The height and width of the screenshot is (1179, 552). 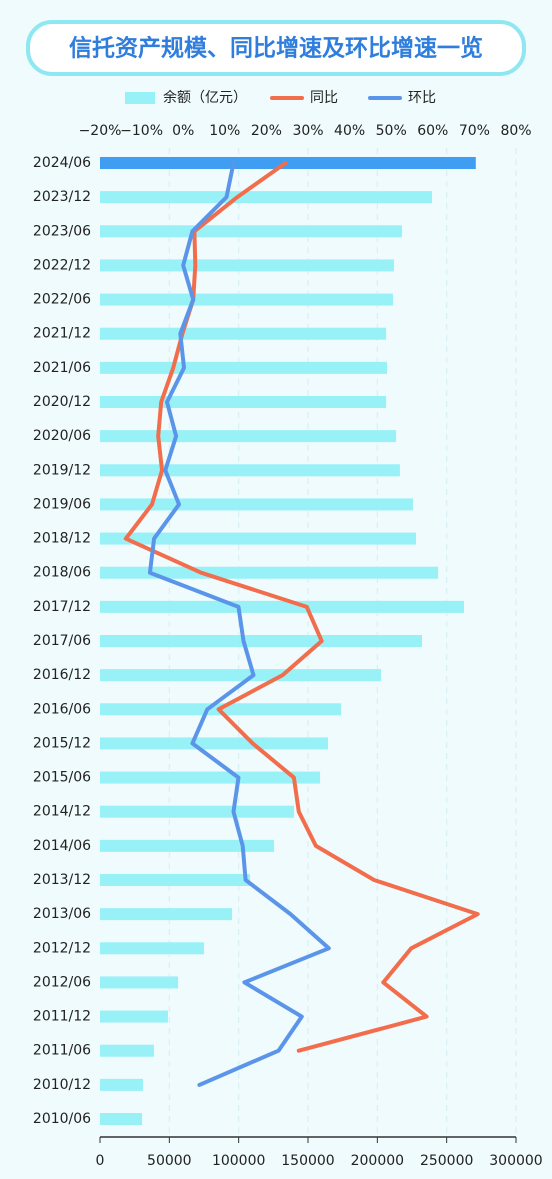 What do you see at coordinates (266, 131) in the screenshot?
I see `x2-tick-label: 20%` at bounding box center [266, 131].